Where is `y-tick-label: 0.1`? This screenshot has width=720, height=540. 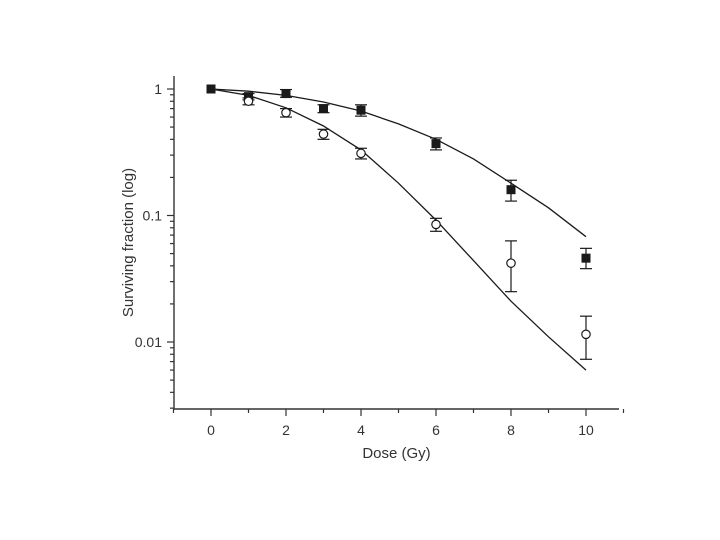 y-tick-label: 0.1 is located at coordinates (153, 216).